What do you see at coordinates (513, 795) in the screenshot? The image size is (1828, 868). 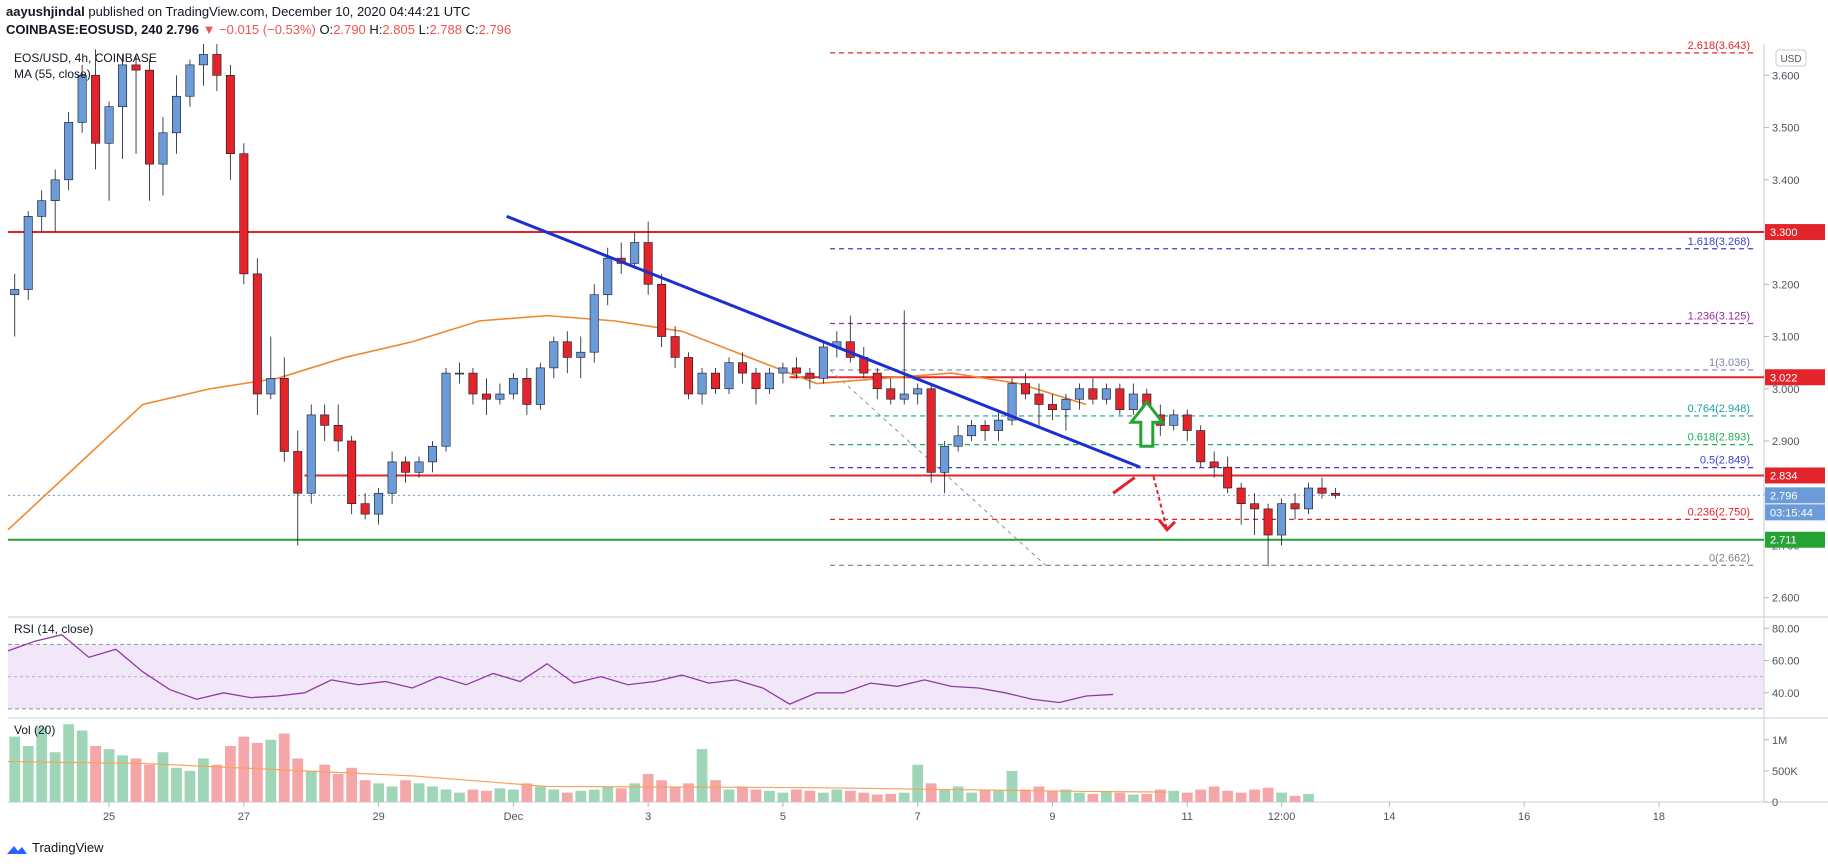 I see `volume-bar` at bounding box center [513, 795].